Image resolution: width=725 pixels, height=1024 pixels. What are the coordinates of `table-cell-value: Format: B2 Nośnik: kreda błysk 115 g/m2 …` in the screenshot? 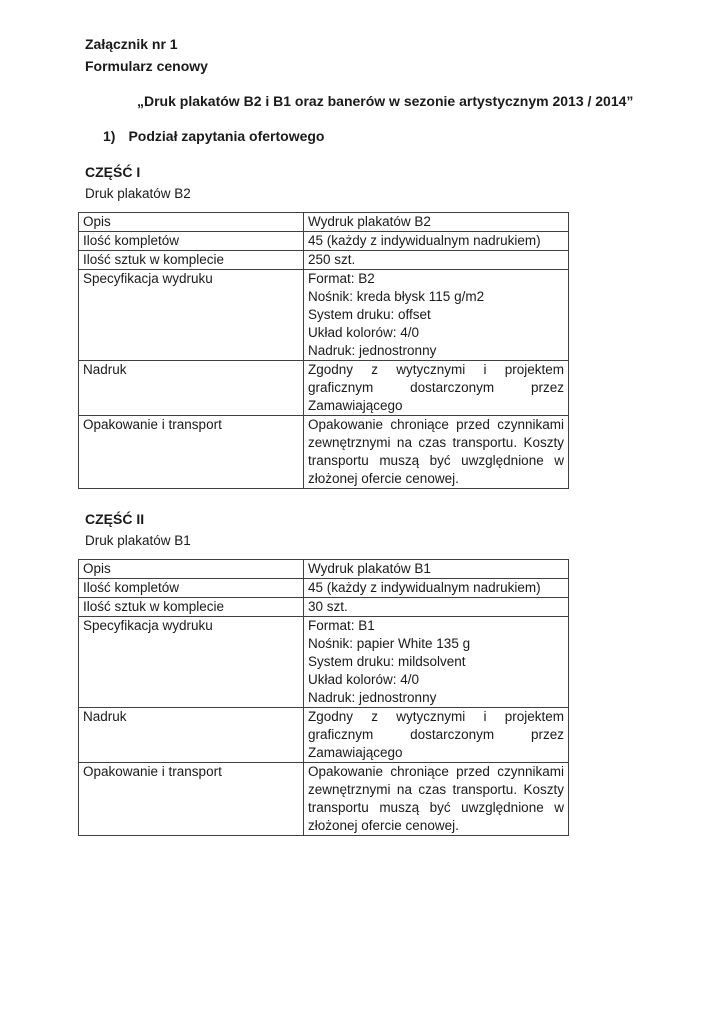 It's located at (436, 315).